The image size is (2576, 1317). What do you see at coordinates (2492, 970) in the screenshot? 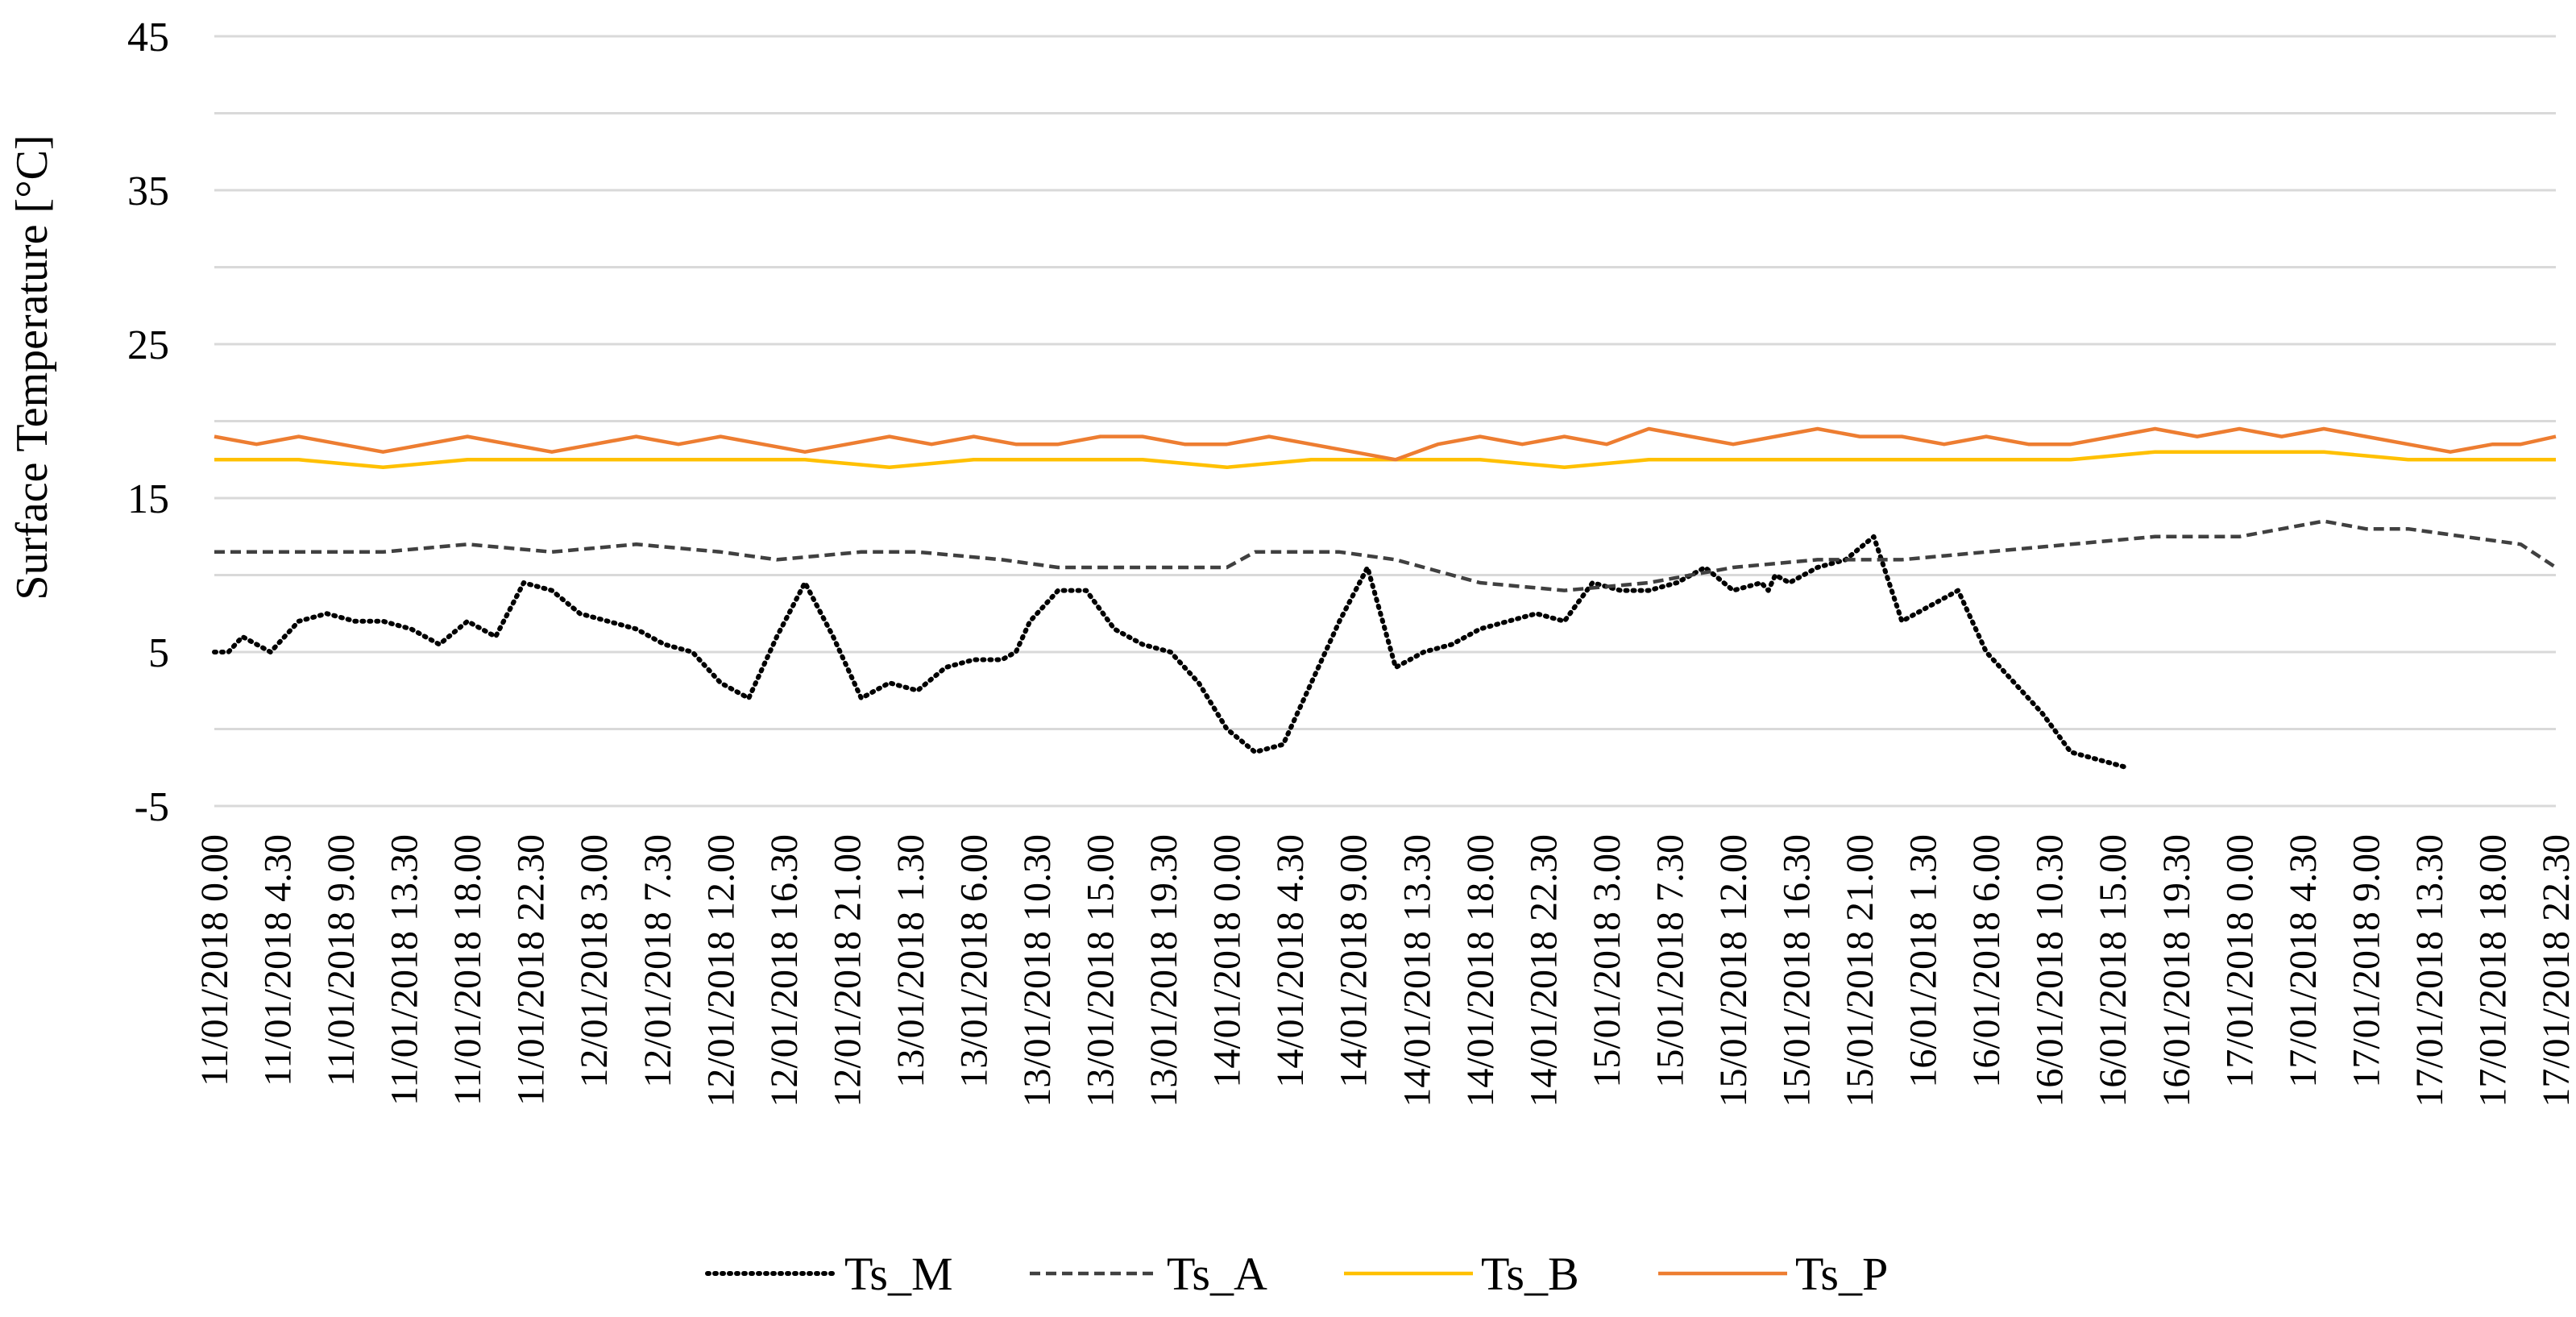
I see `x-tick-label: 17/01/2018 18.00` at bounding box center [2492, 970].